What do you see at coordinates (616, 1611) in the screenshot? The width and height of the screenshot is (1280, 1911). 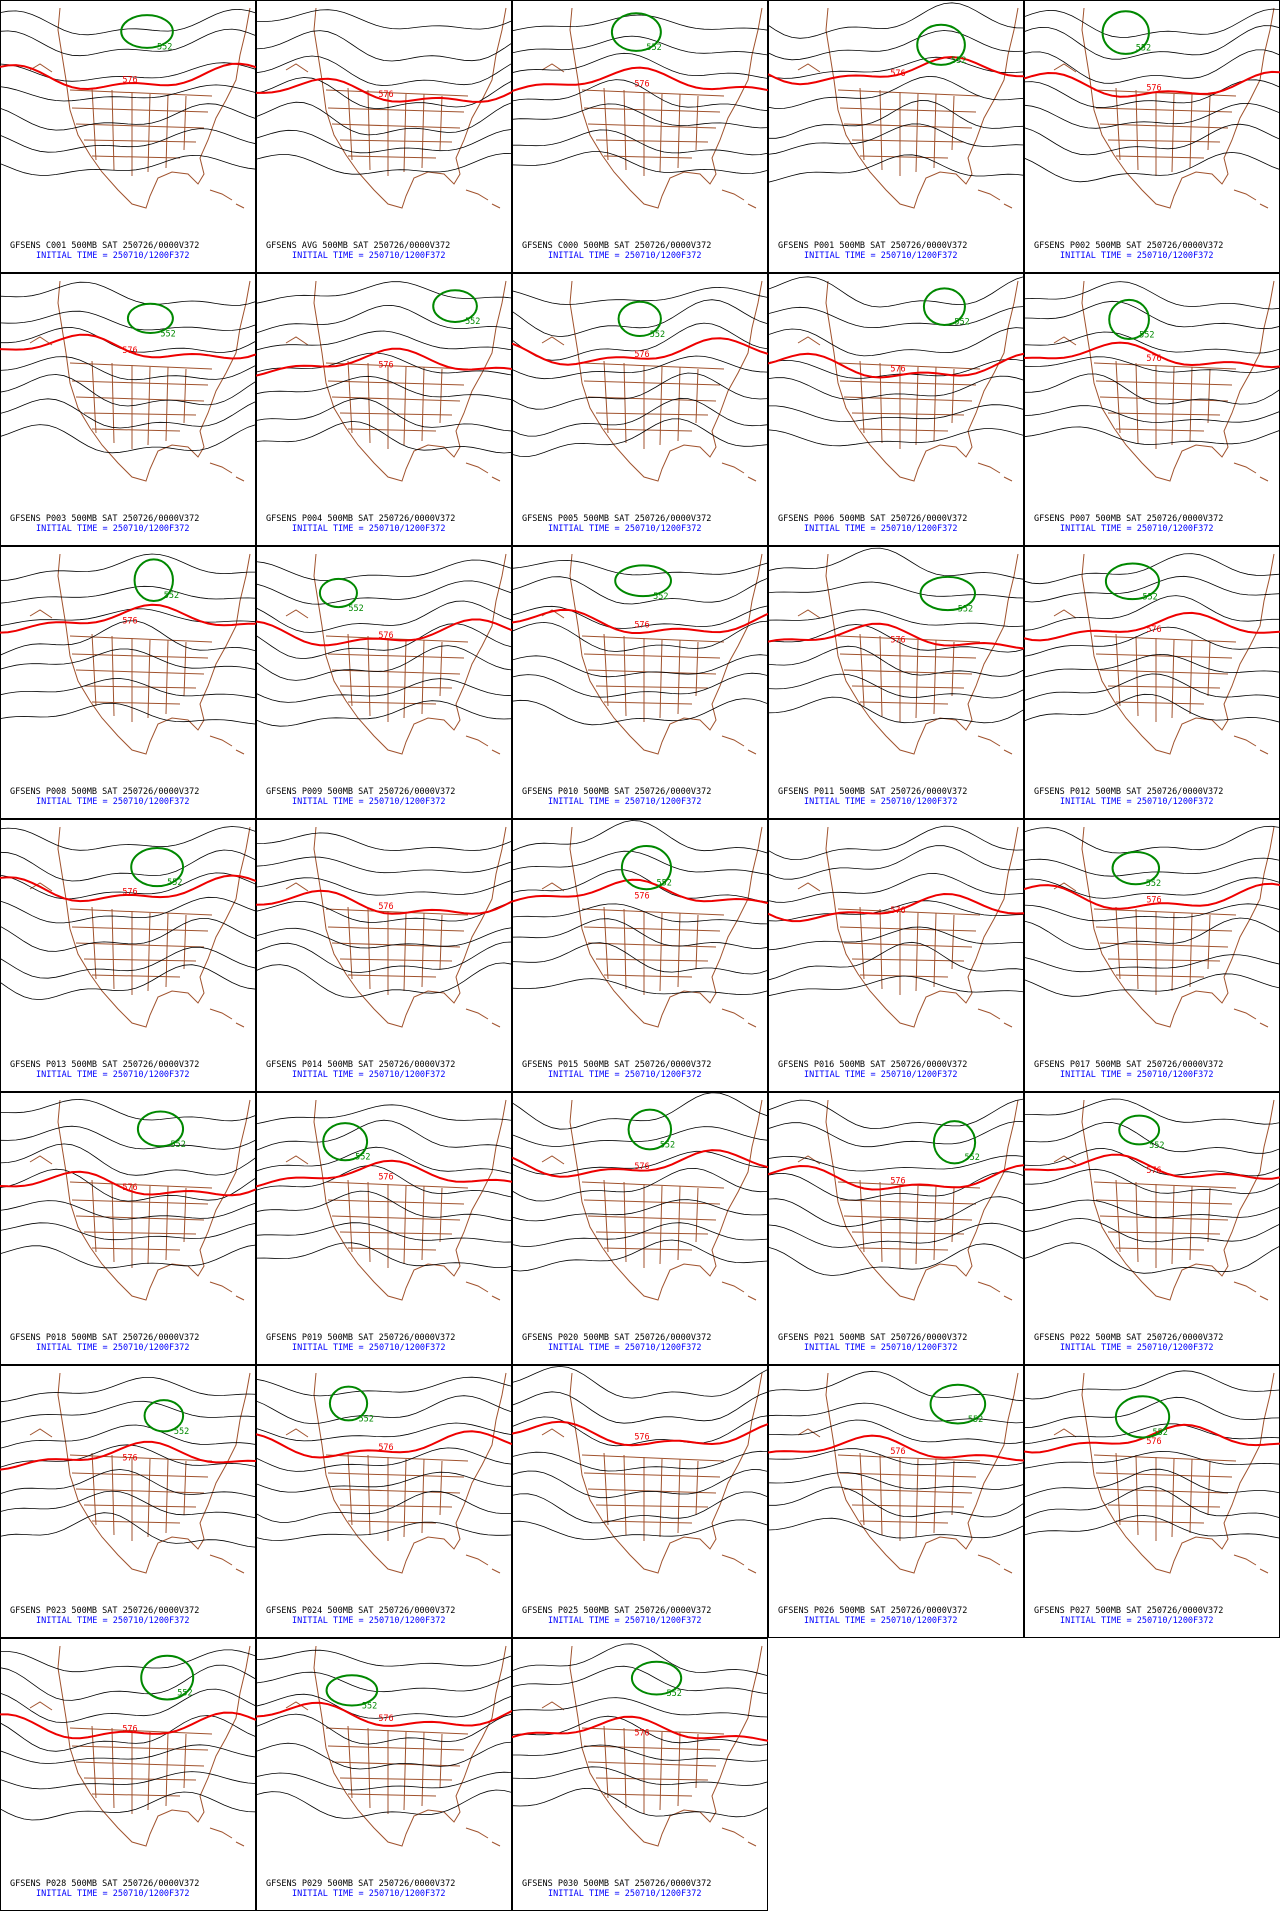 I see `panel-title: GFSENS P025 500MB SAT 250726/0000V372` at bounding box center [616, 1611].